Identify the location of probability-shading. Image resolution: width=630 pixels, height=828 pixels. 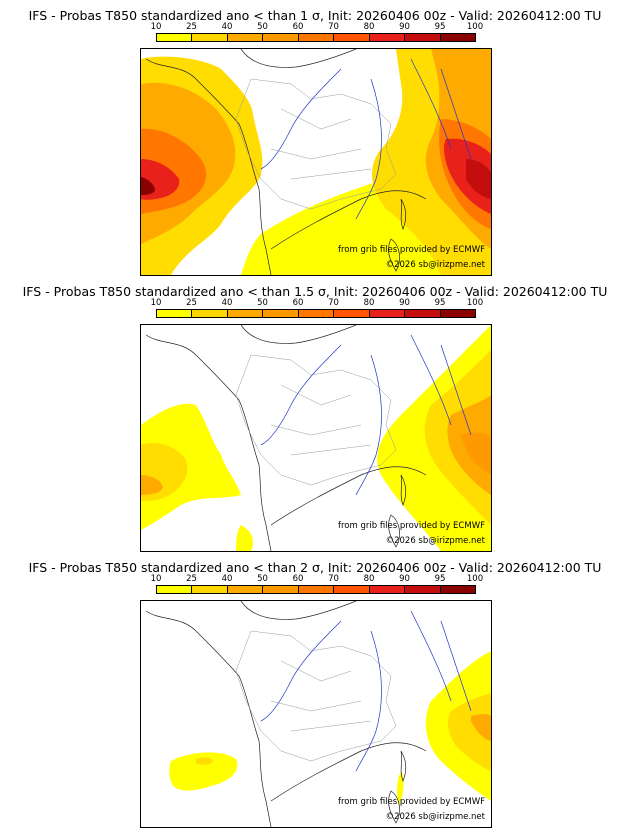
(330, 728).